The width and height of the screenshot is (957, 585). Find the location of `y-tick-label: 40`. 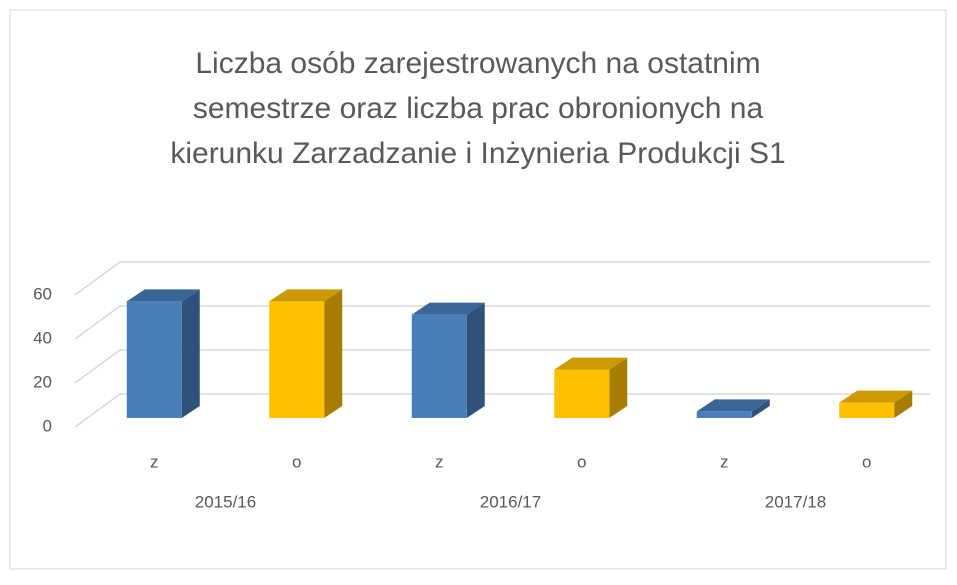

y-tick-label: 40 is located at coordinates (42, 337).